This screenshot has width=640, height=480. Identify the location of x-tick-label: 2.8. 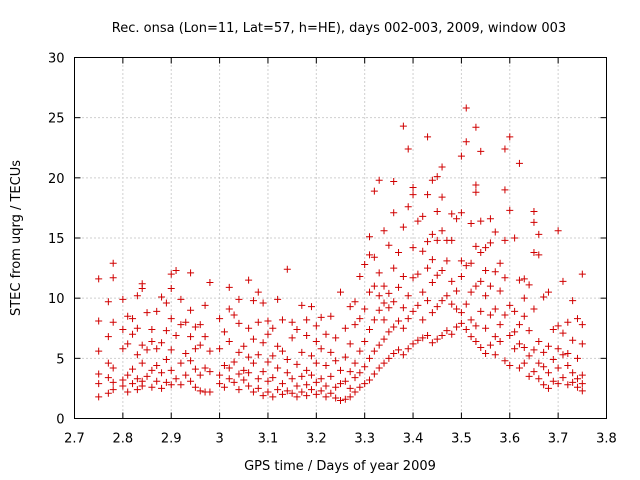
(123, 439).